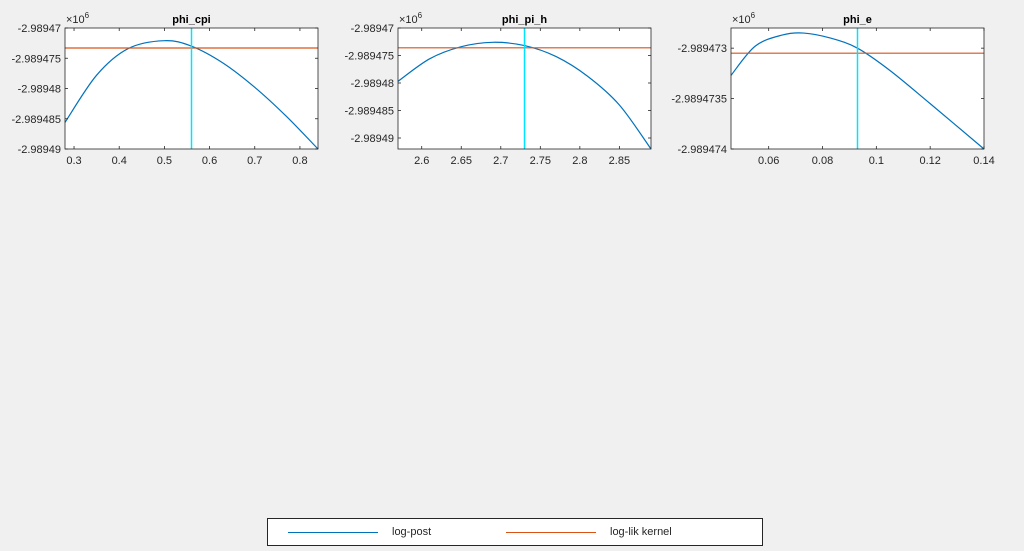 The width and height of the screenshot is (1024, 551). I want to click on legend: log-post log-lik kernel, so click(515, 532).